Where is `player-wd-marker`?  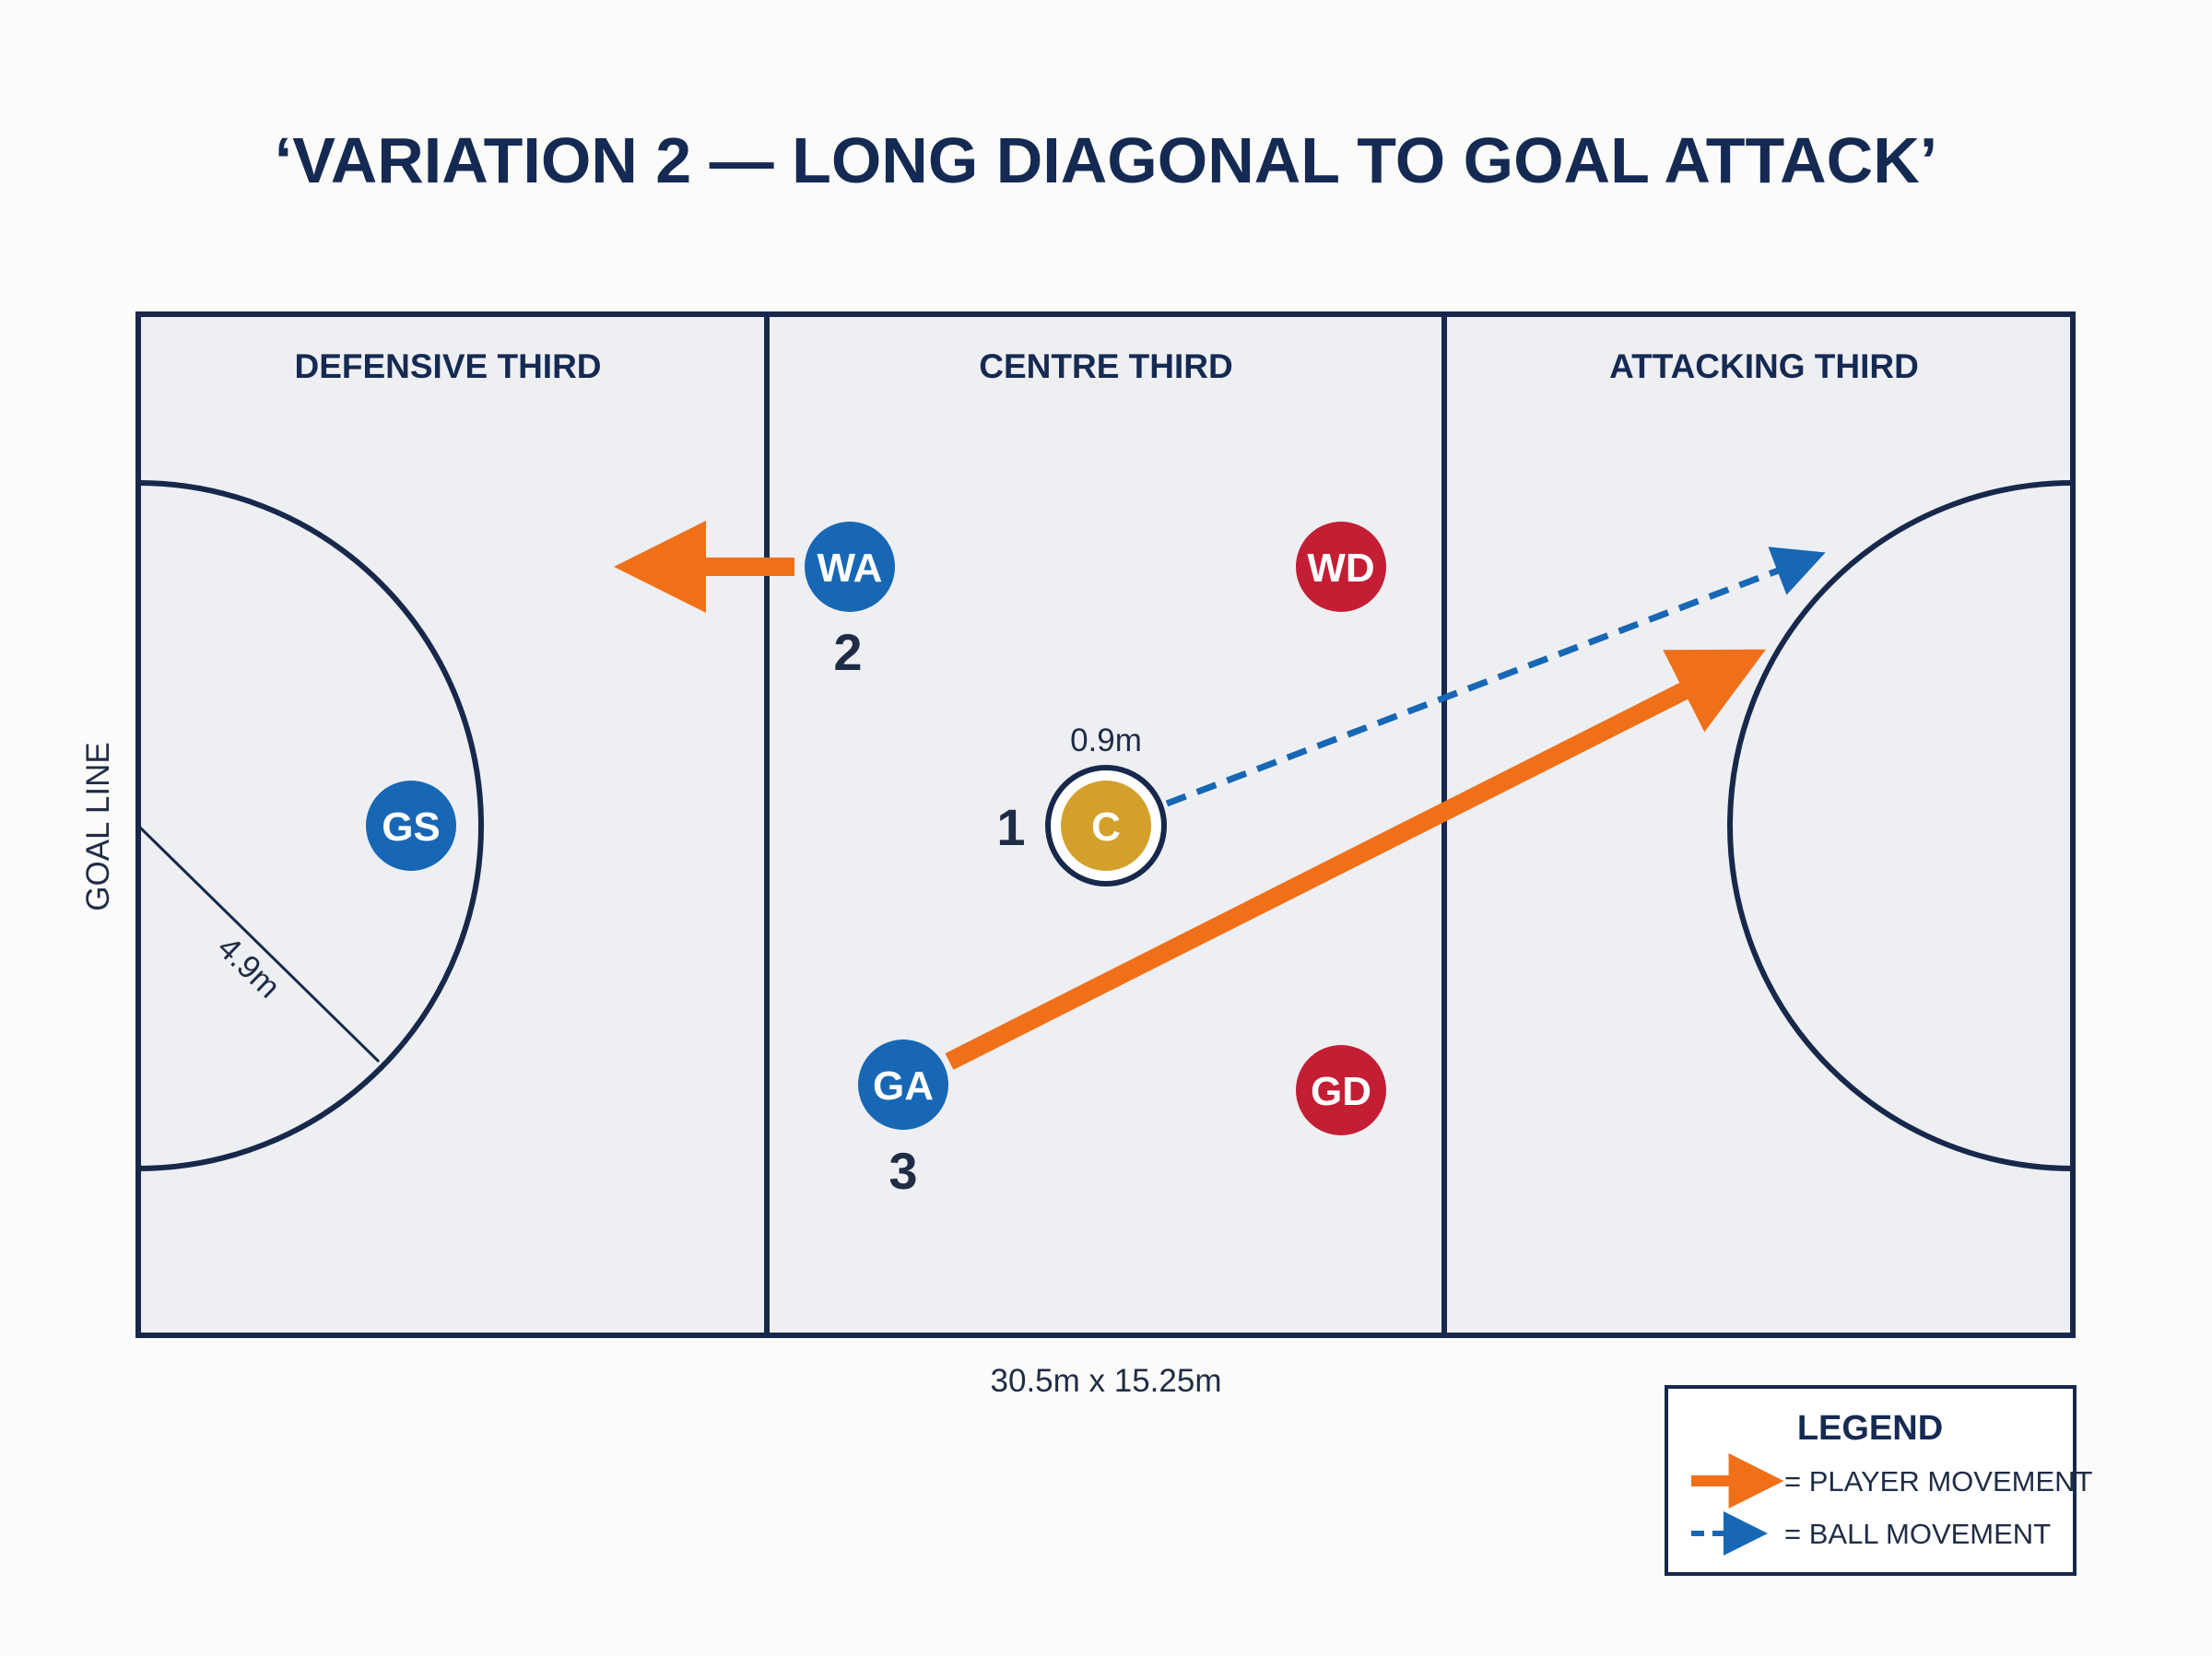
player-wd-marker is located at coordinates (1341, 567).